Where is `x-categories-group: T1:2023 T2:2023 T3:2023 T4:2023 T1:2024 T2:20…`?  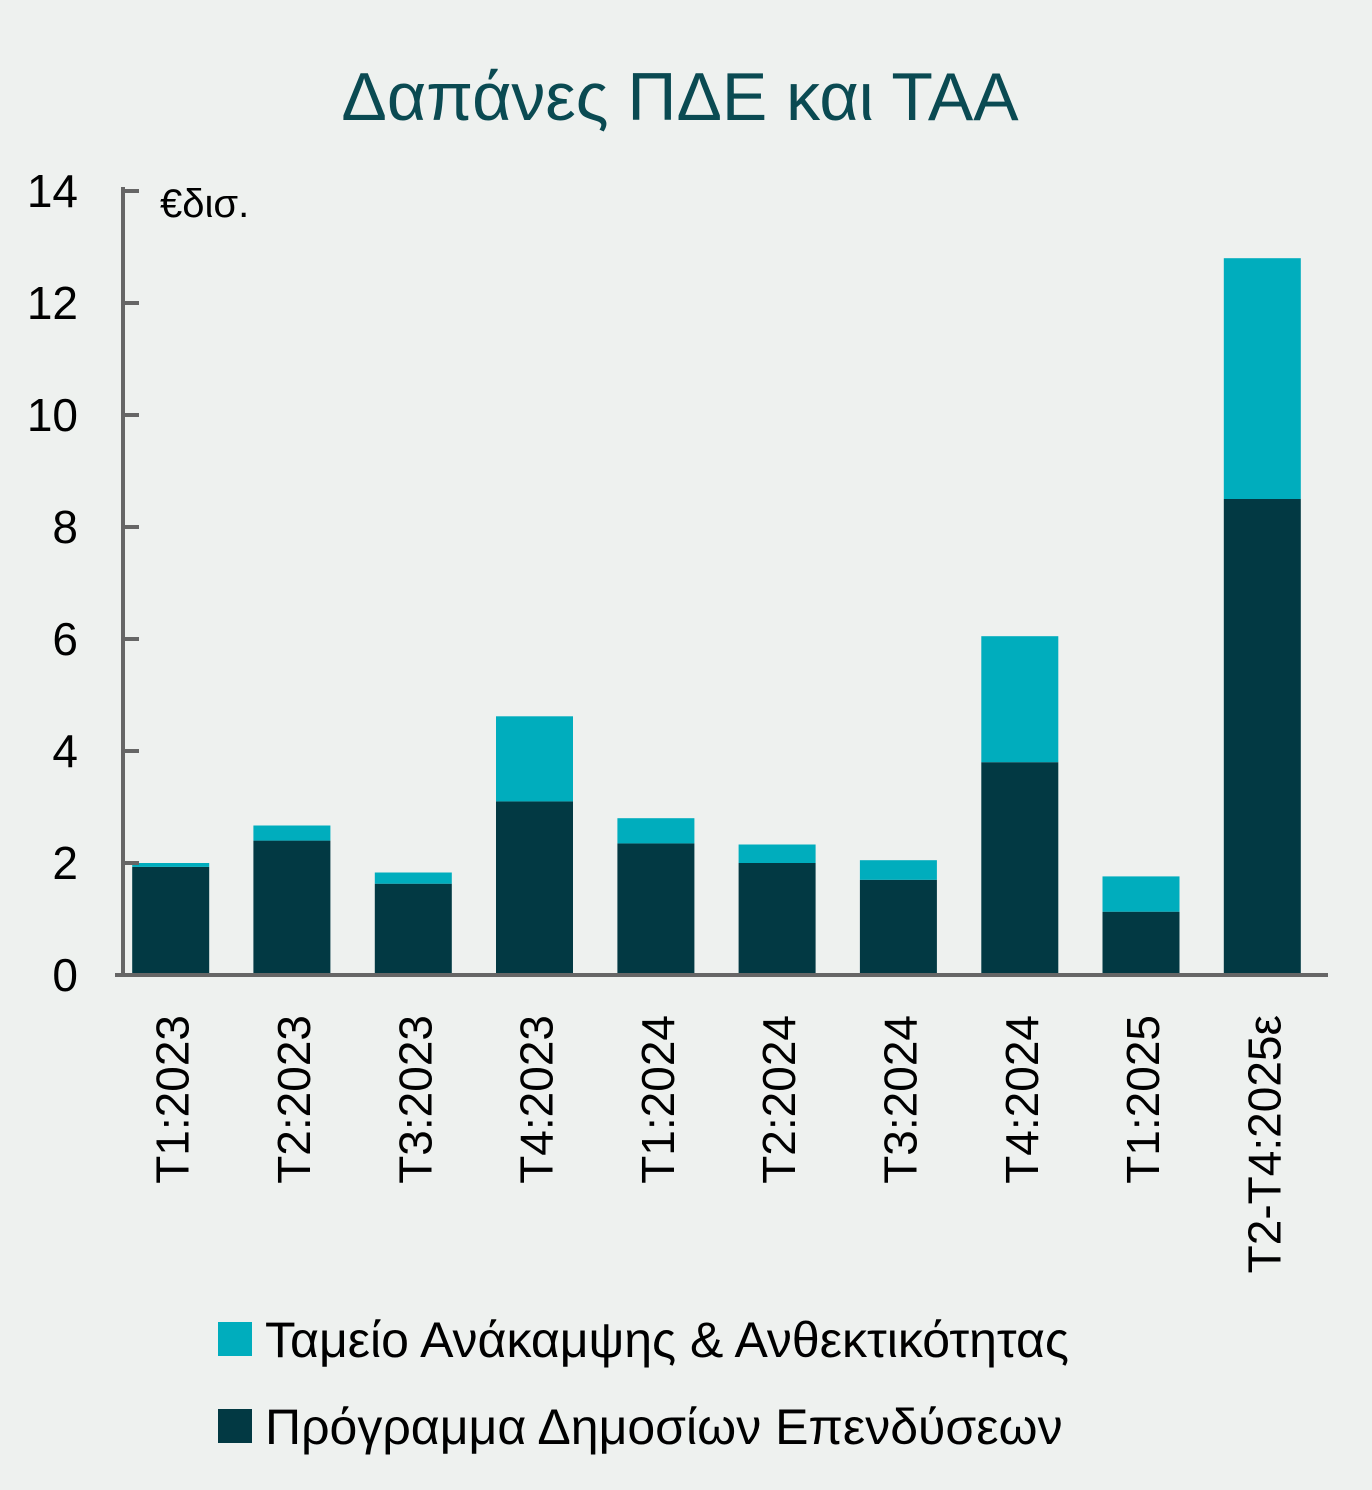 x-categories-group: T1:2023 T2:2023 T3:2023 T4:2023 T1:2024 T2:20… is located at coordinates (719, 1144).